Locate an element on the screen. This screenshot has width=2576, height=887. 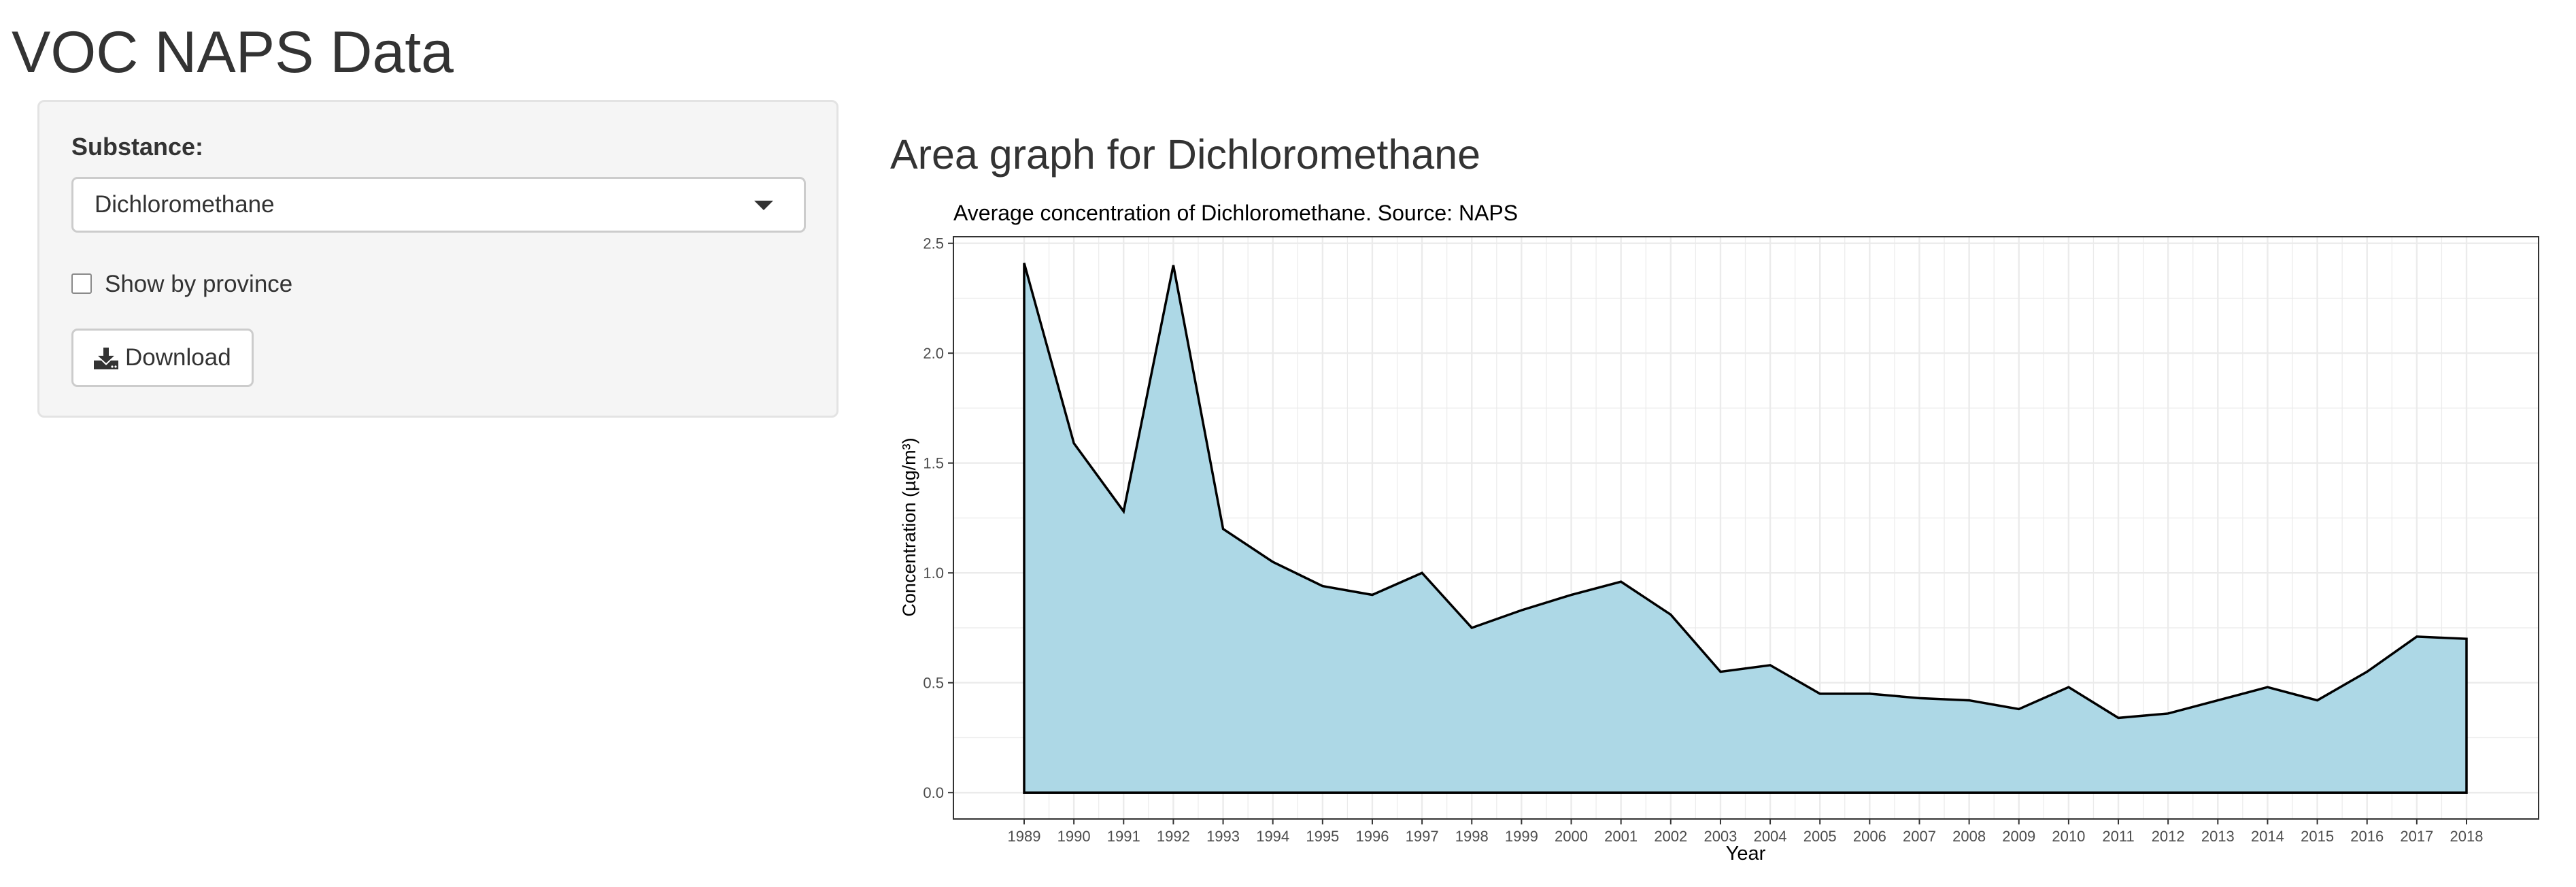
x-tick-label: 1992 is located at coordinates (1173, 837).